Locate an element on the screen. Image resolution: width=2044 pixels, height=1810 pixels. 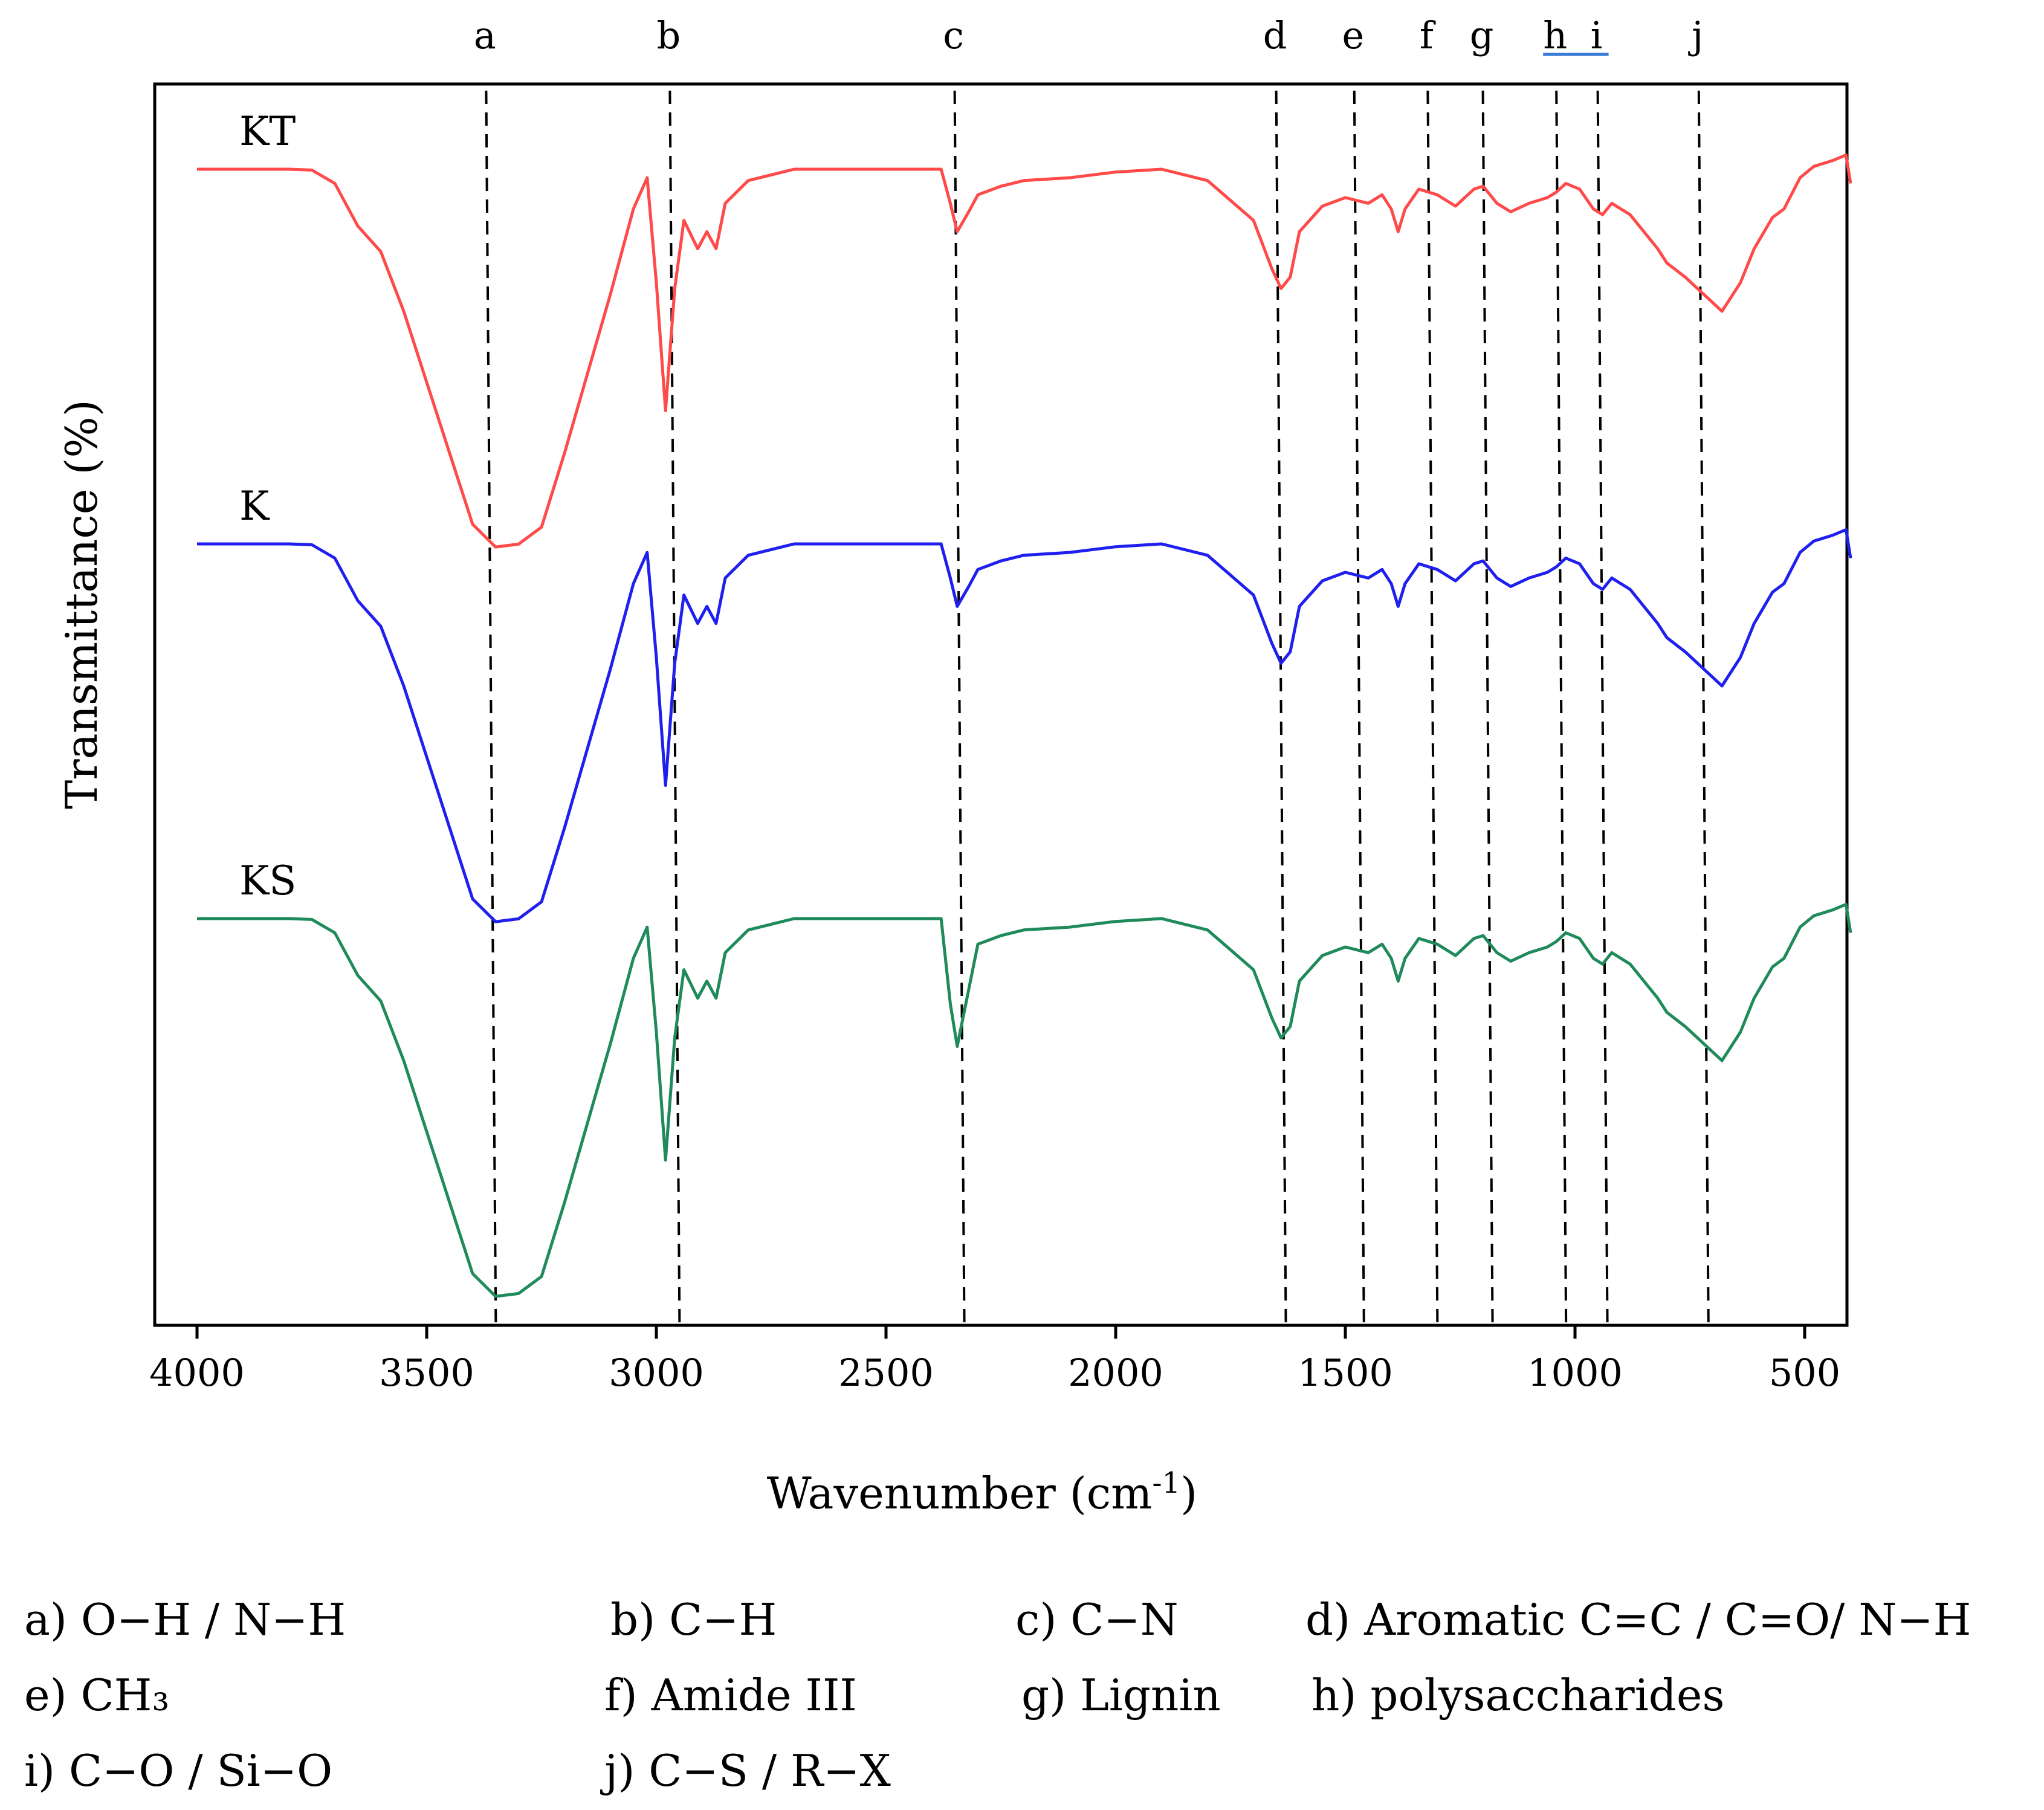
series-label-k: K is located at coordinates (254, 506).